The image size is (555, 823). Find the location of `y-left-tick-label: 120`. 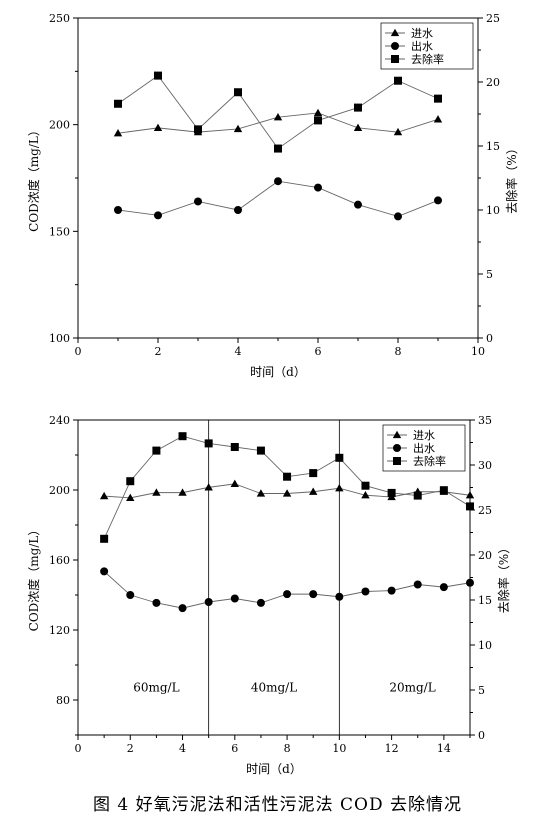

y-left-tick-label: 120 is located at coordinates (59, 630).